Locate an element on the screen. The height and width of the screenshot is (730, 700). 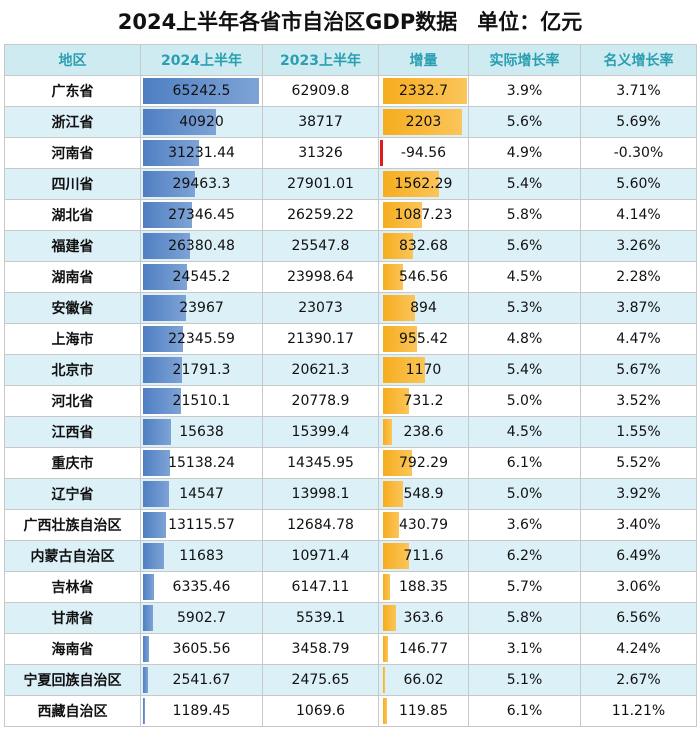
cell-text: 海南省 is located at coordinates (72, 650).